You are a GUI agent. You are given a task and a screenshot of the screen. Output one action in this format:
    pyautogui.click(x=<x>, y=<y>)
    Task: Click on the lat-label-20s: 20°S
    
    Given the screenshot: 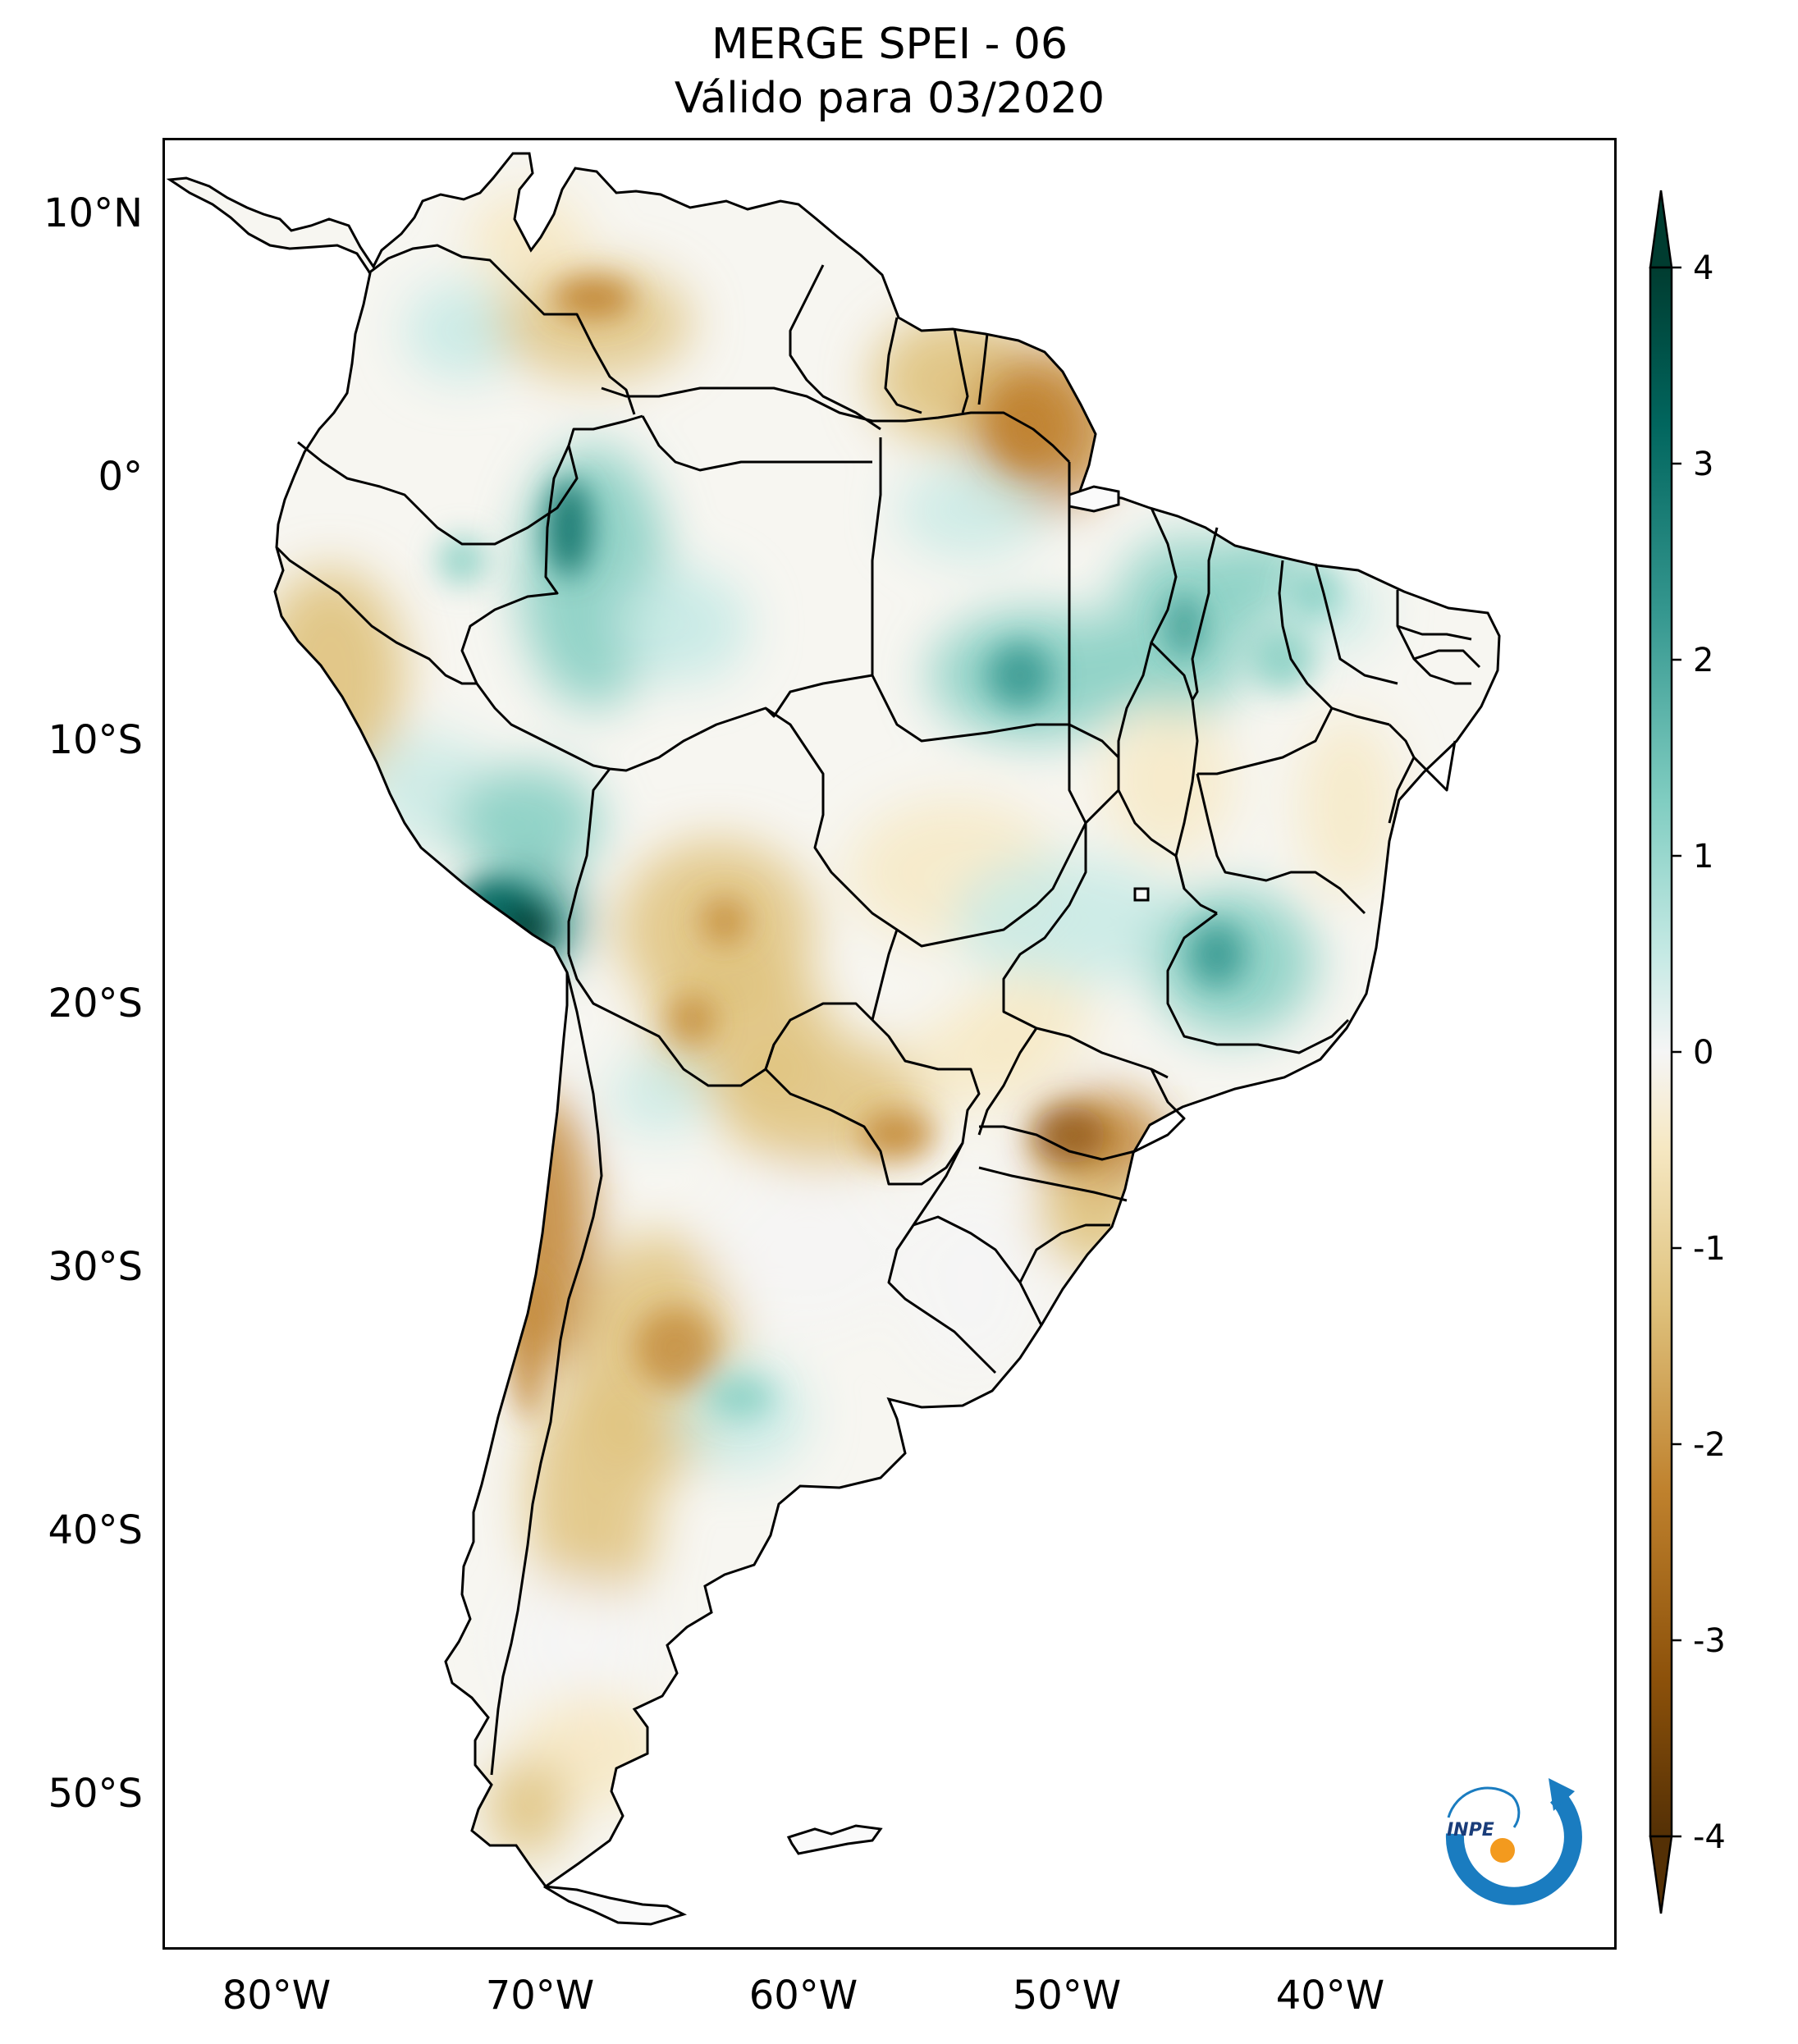 What is the action you would take?
    pyautogui.click(x=95, y=1004)
    